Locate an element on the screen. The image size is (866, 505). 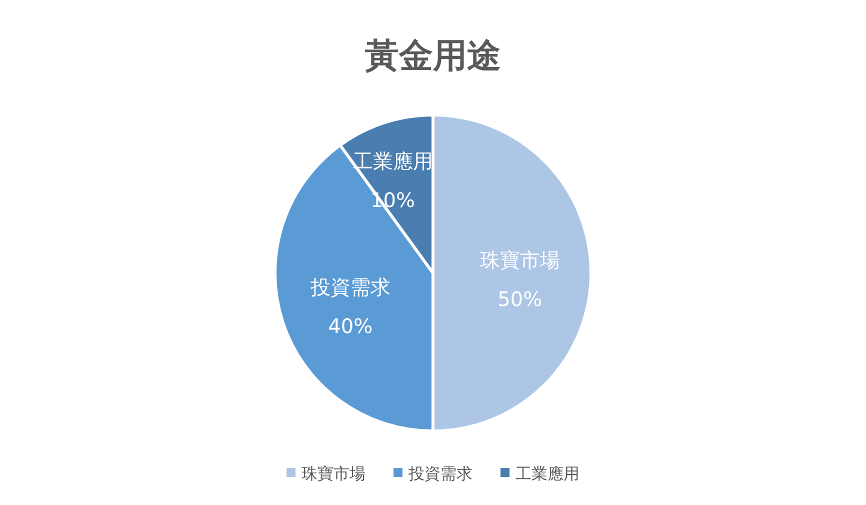
chart-title: 黃金用途 is located at coordinates (433, 56).